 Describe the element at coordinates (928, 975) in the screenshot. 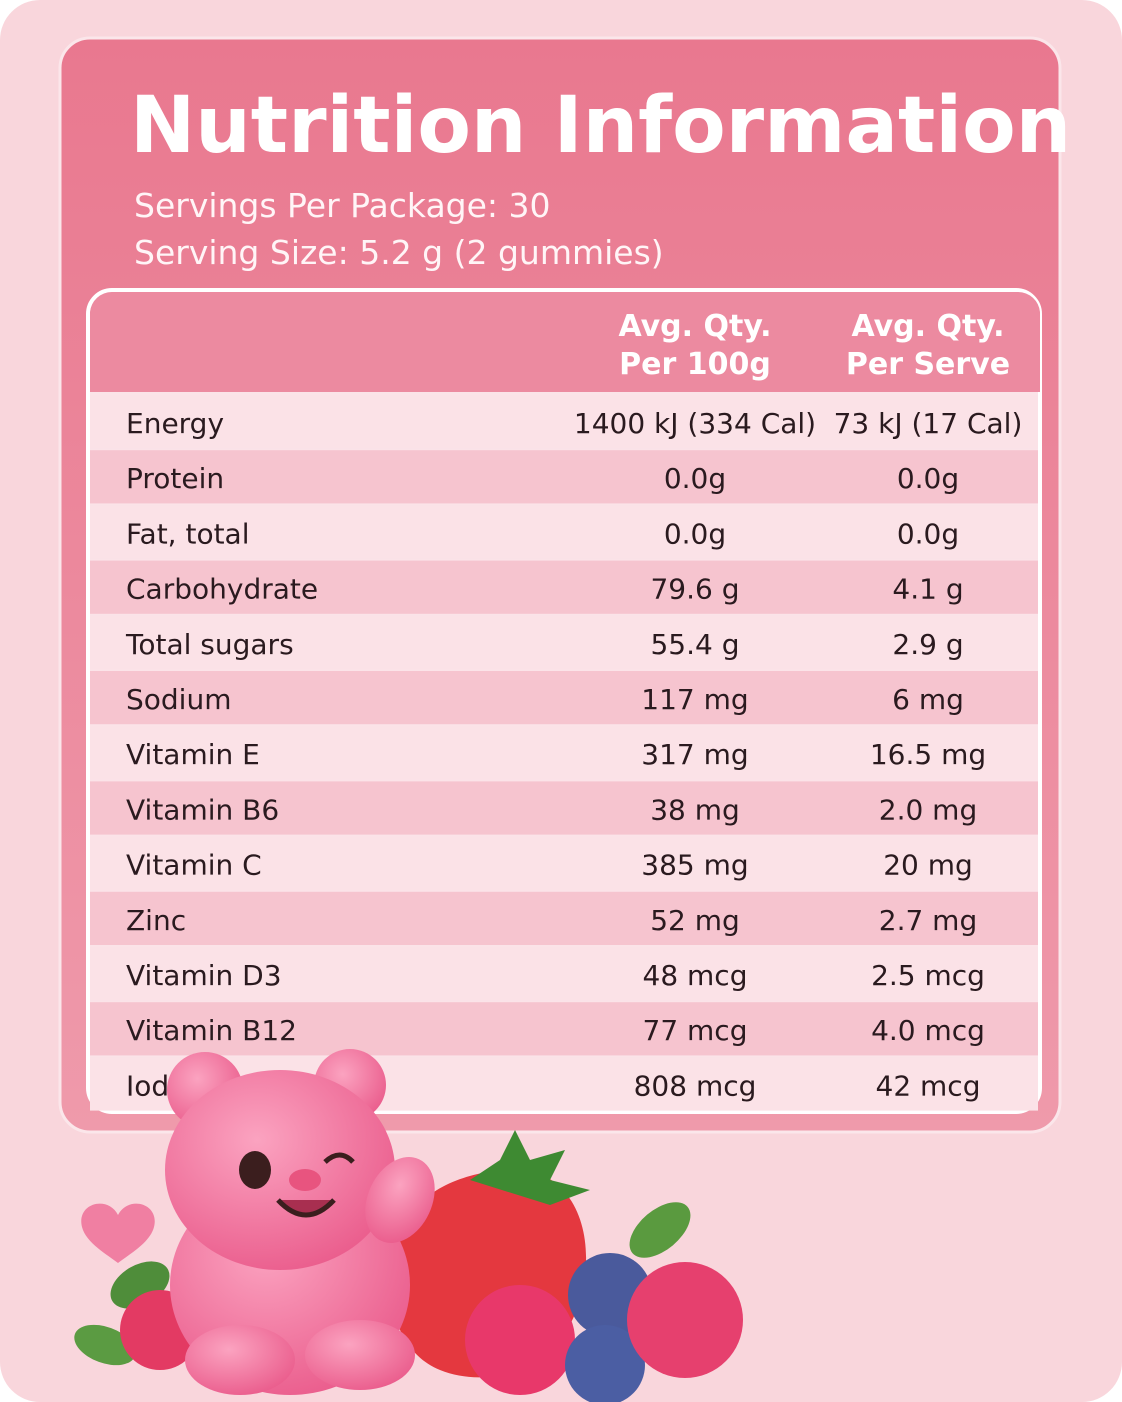

I see `nutrient-value: 2.5 mcg` at that location.